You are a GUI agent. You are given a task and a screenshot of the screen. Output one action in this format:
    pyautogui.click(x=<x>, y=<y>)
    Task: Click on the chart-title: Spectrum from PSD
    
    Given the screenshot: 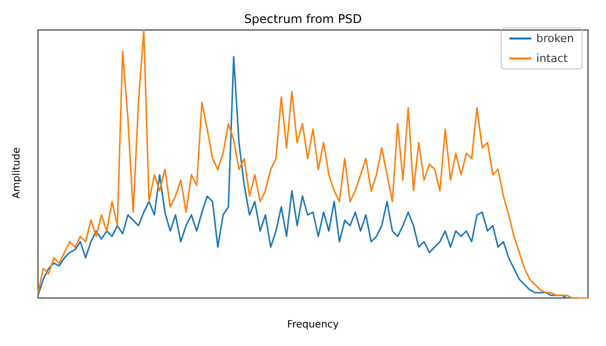 What is the action you would take?
    pyautogui.click(x=303, y=19)
    